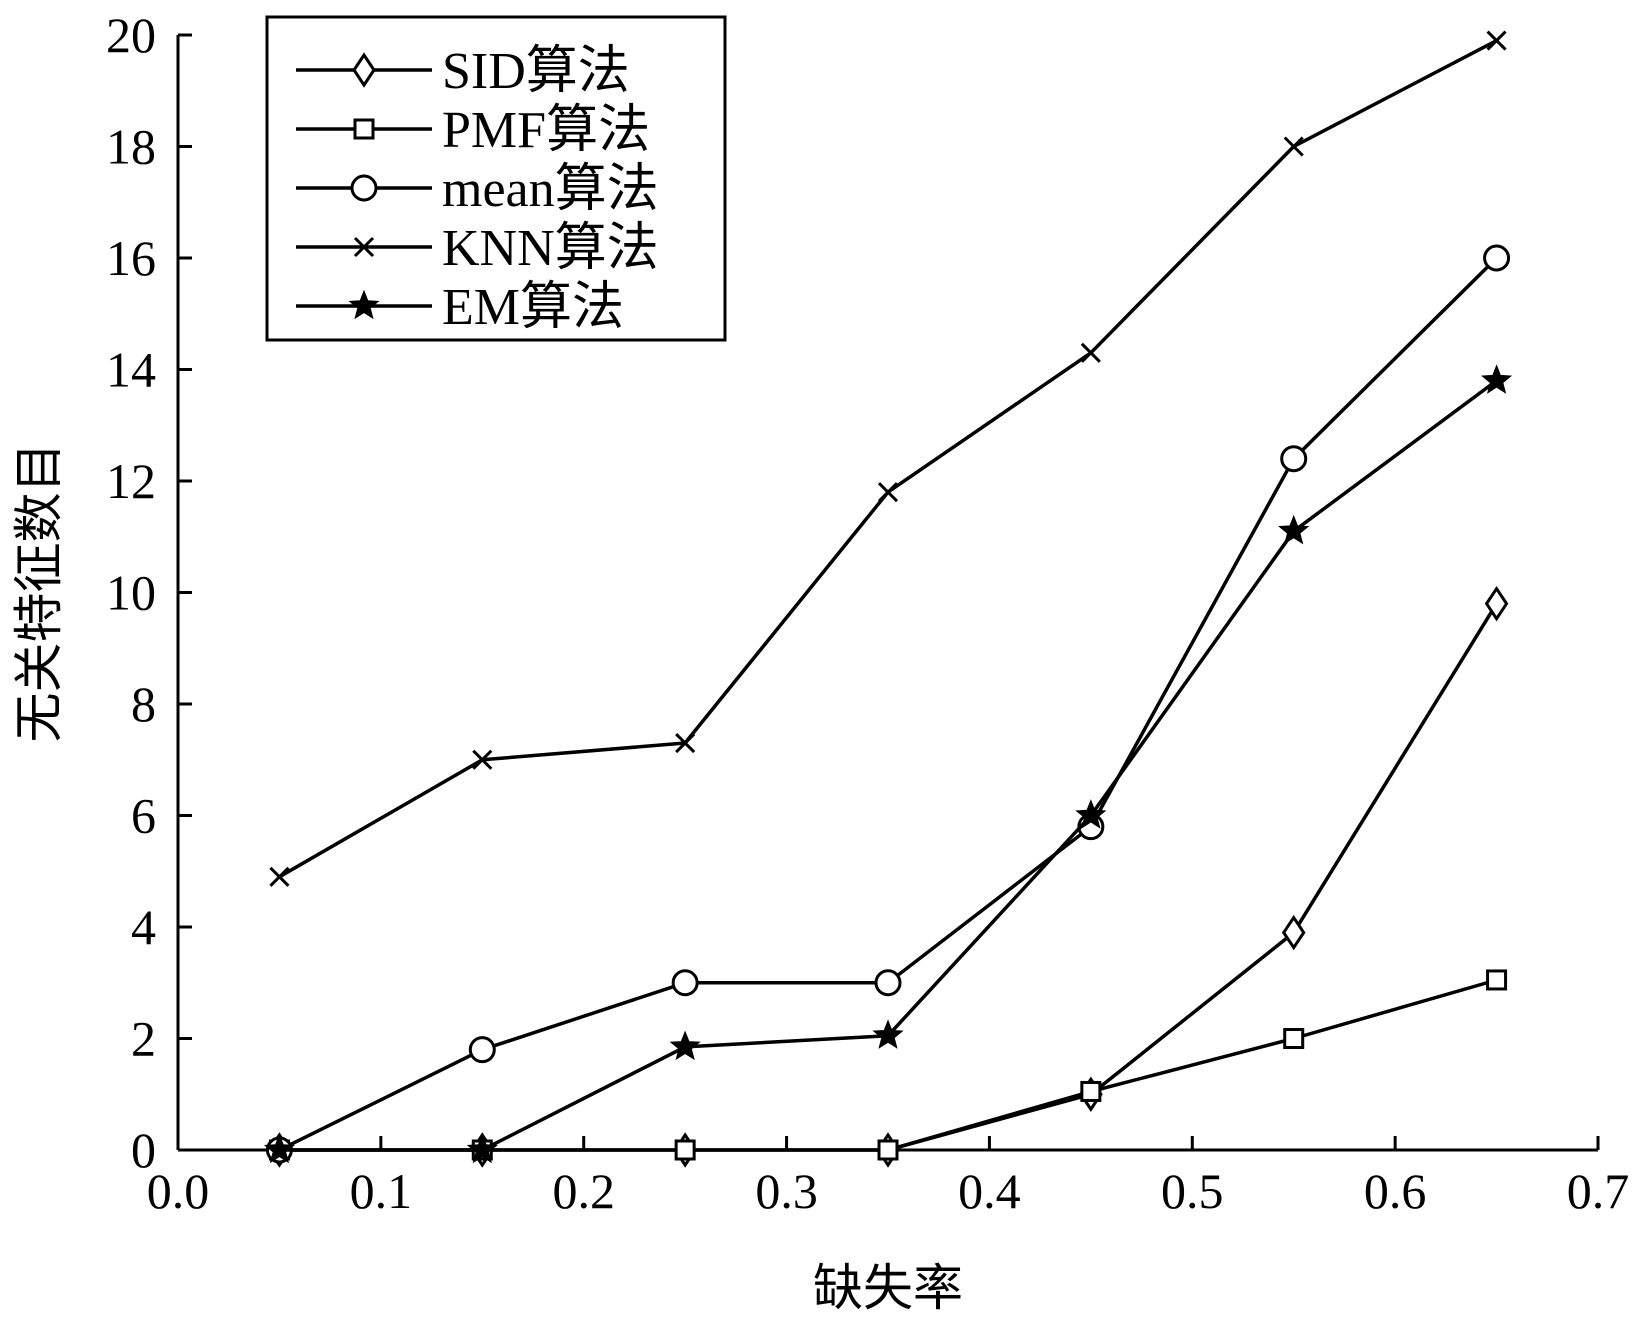 This screenshot has height=1327, width=1636. Describe the element at coordinates (533, 307) in the screenshot. I see `legend-label: EM算法` at that location.